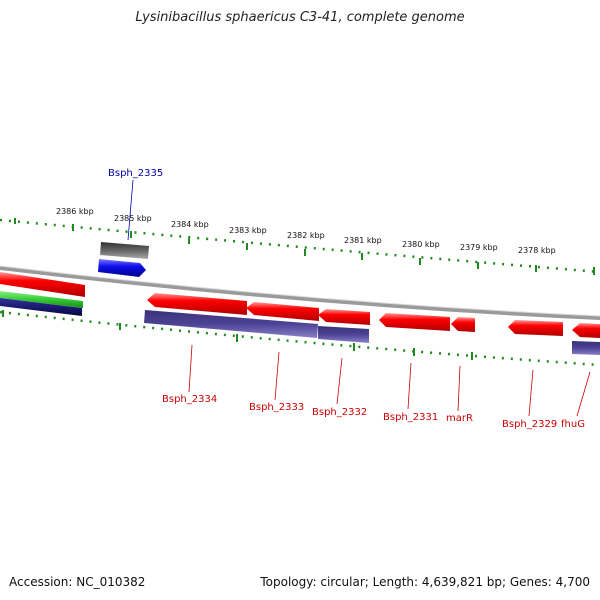 The height and width of the screenshot is (600, 600). What do you see at coordinates (339, 412) in the screenshot?
I see `gene-label-bsph-2332: Bsph_2332` at bounding box center [339, 412].